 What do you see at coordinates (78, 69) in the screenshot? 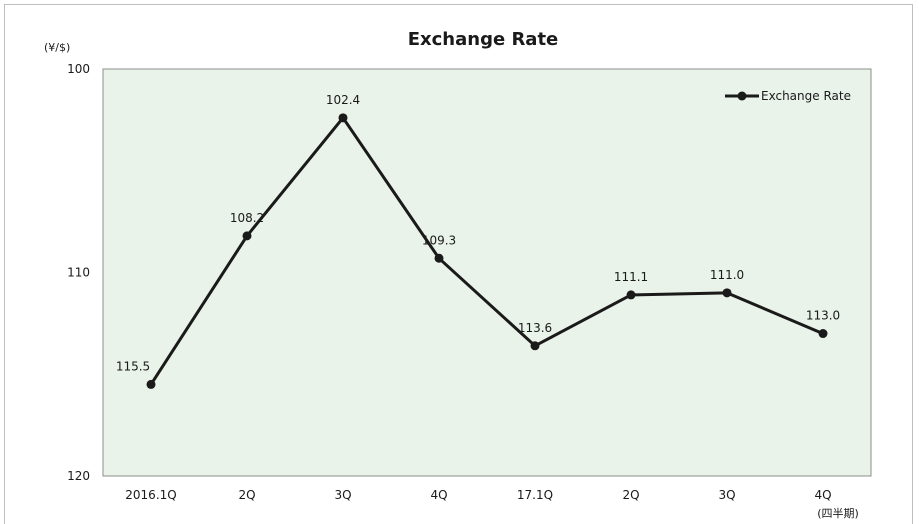
I see `y-tick-label: 100` at bounding box center [78, 69].